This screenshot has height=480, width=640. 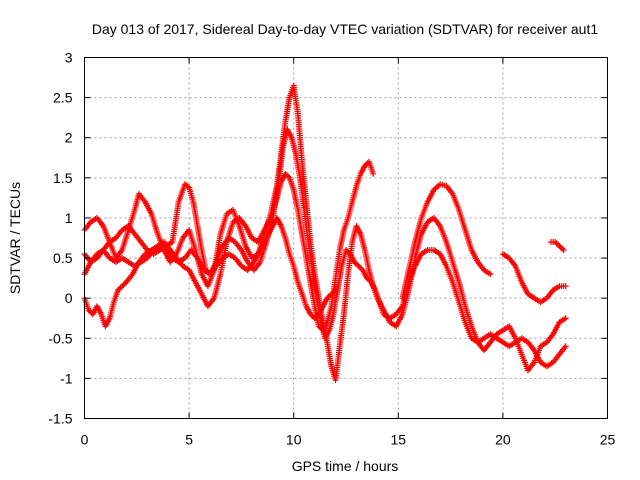 I want to click on x-tick-label: 10, so click(x=294, y=440).